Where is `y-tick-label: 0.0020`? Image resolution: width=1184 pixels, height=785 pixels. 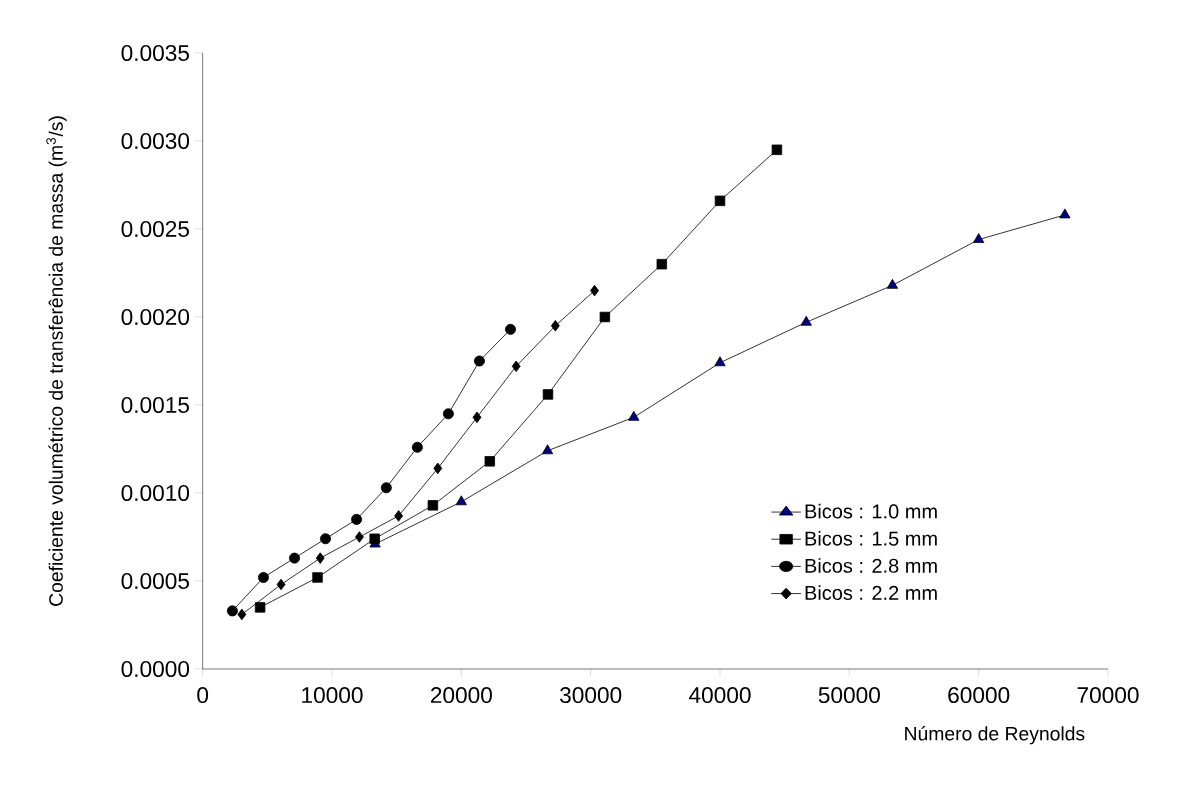
y-tick-label: 0.0020 is located at coordinates (155, 317).